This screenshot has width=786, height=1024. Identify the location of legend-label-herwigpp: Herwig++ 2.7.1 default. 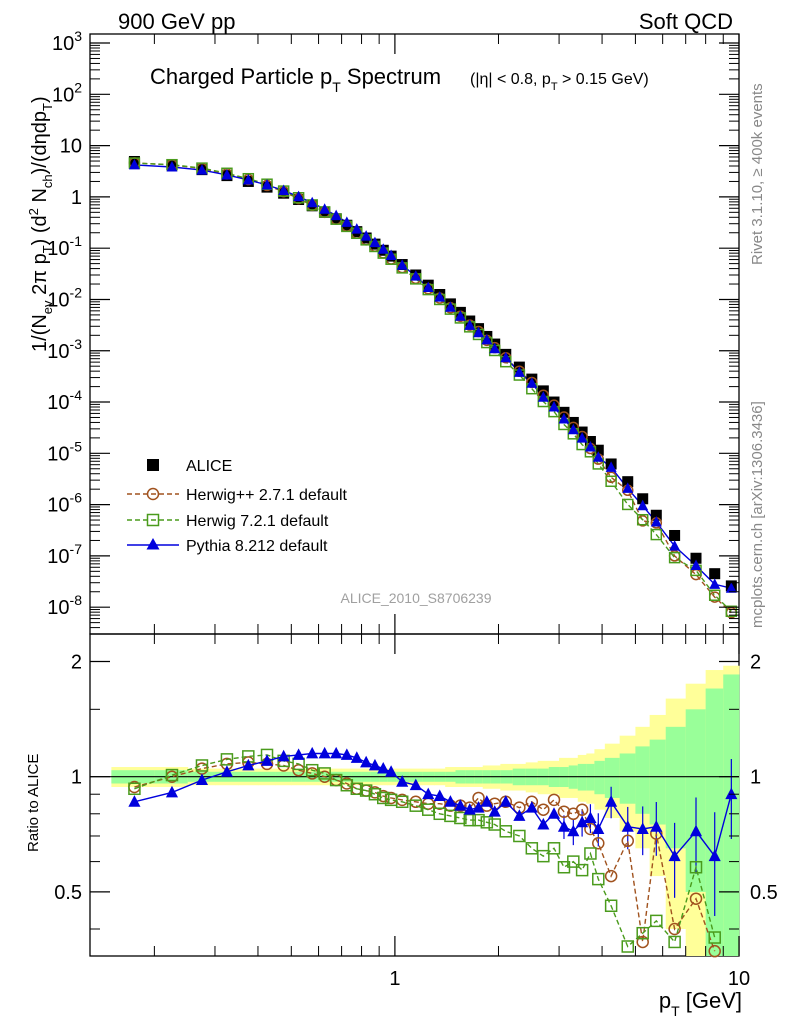
(267, 495).